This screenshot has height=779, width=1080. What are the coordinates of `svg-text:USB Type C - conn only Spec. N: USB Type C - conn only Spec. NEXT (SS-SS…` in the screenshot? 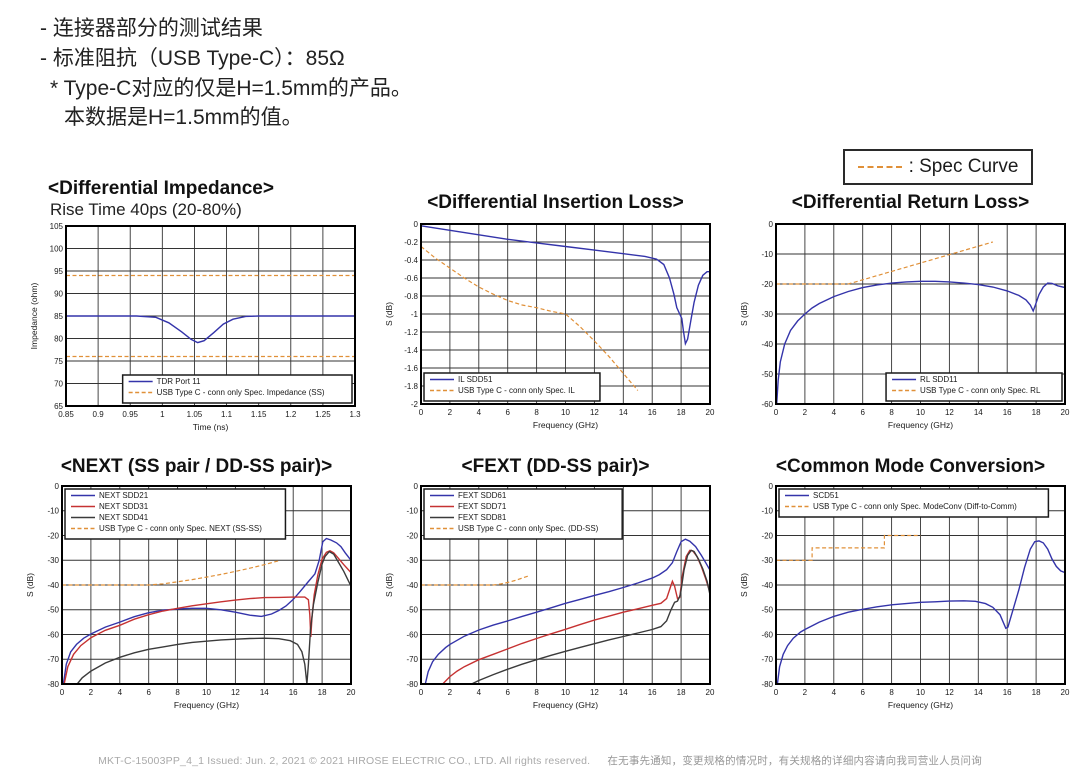 It's located at (180, 528).